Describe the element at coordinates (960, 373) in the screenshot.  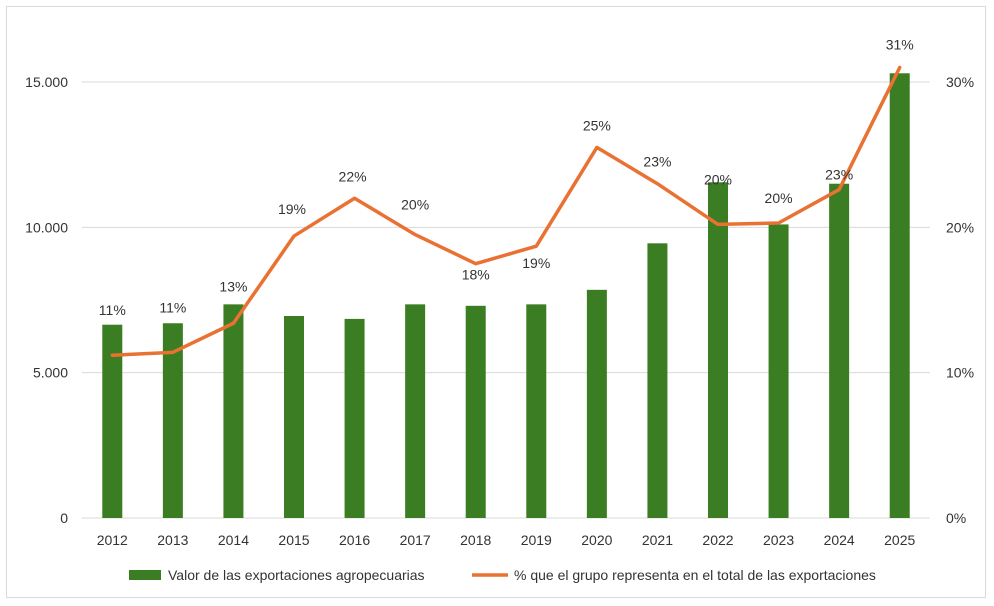
I see `y-right-tick-label: 10%` at that location.